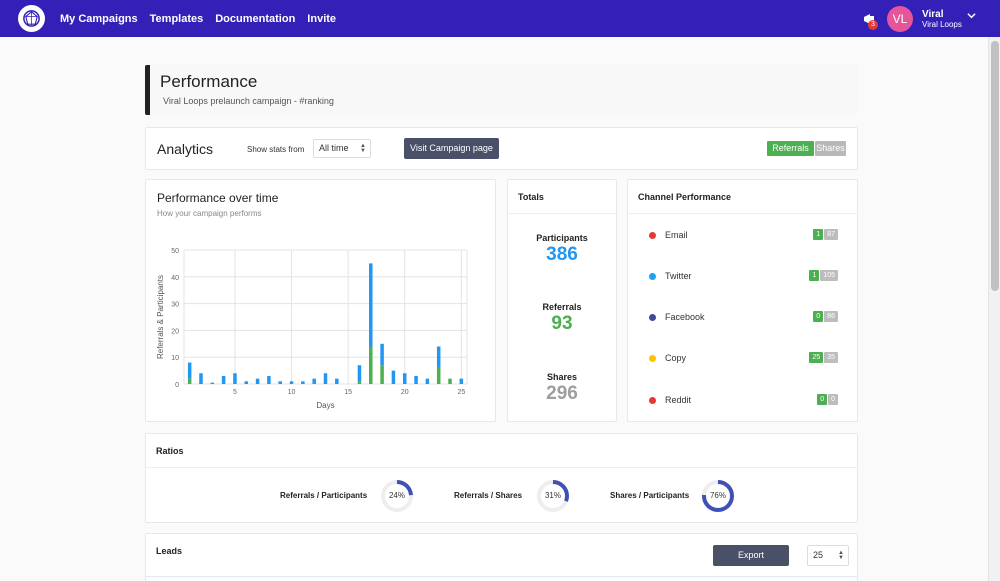  I want to click on channel-row-facebook: Facebook 0 86, so click(742, 318).